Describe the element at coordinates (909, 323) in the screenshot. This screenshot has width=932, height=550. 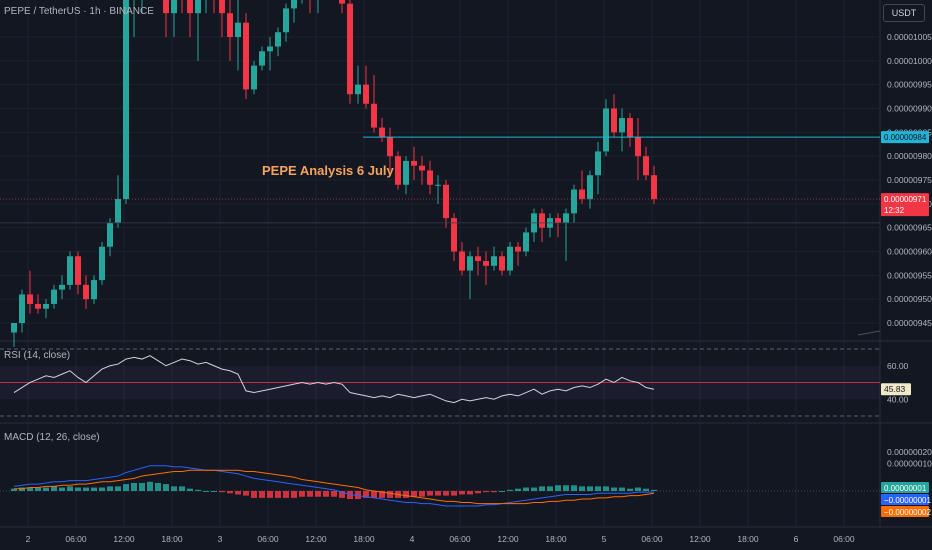
I see `price-tick-label: 0.00000945` at that location.